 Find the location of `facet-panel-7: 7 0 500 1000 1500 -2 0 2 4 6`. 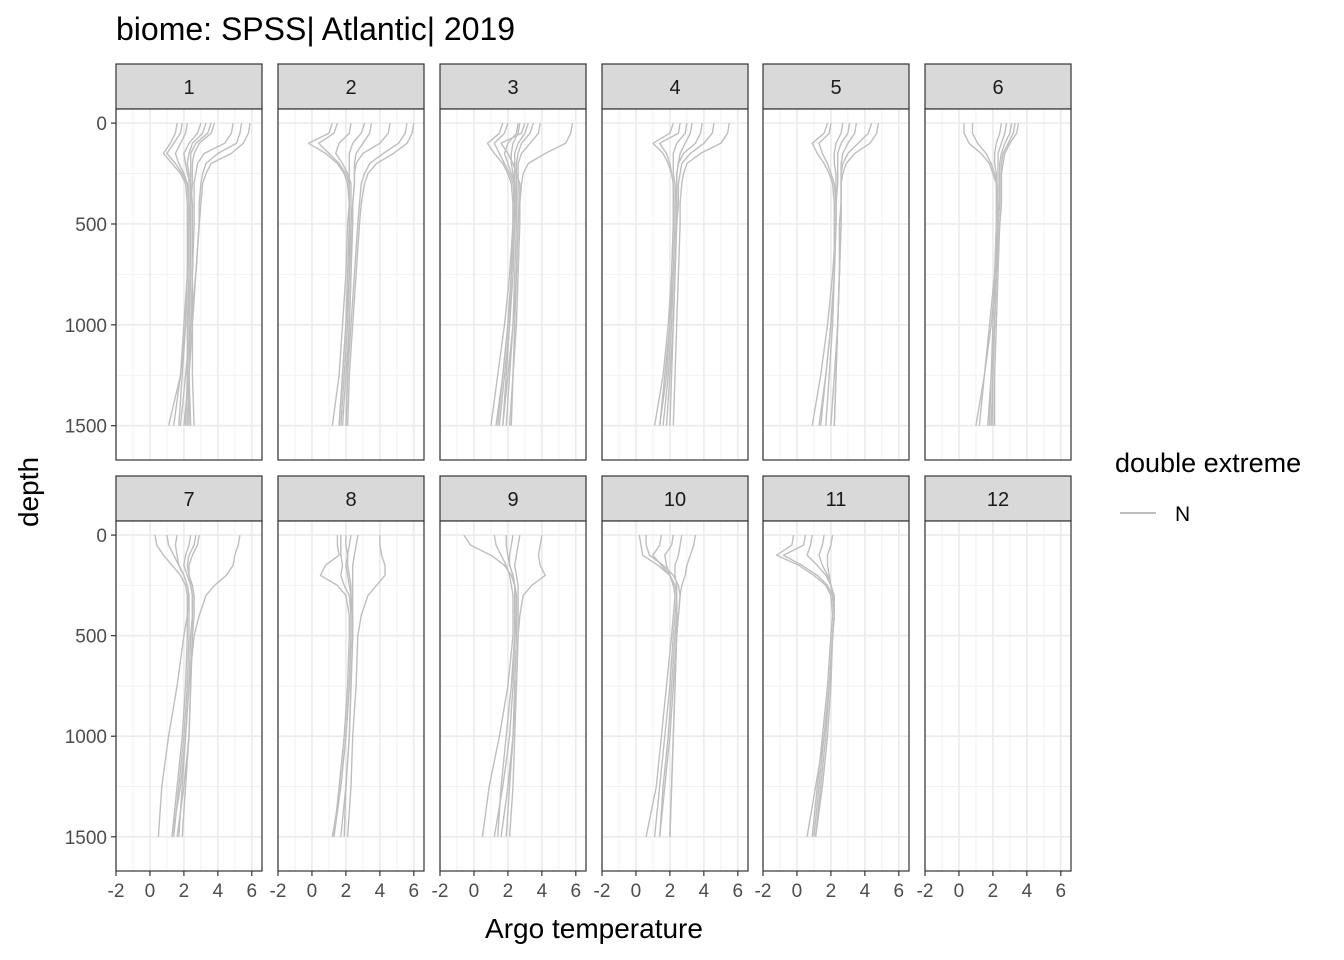

facet-panel-7: 7 0 500 1000 1500 -2 0 2 4 6 is located at coordinates (164, 688).